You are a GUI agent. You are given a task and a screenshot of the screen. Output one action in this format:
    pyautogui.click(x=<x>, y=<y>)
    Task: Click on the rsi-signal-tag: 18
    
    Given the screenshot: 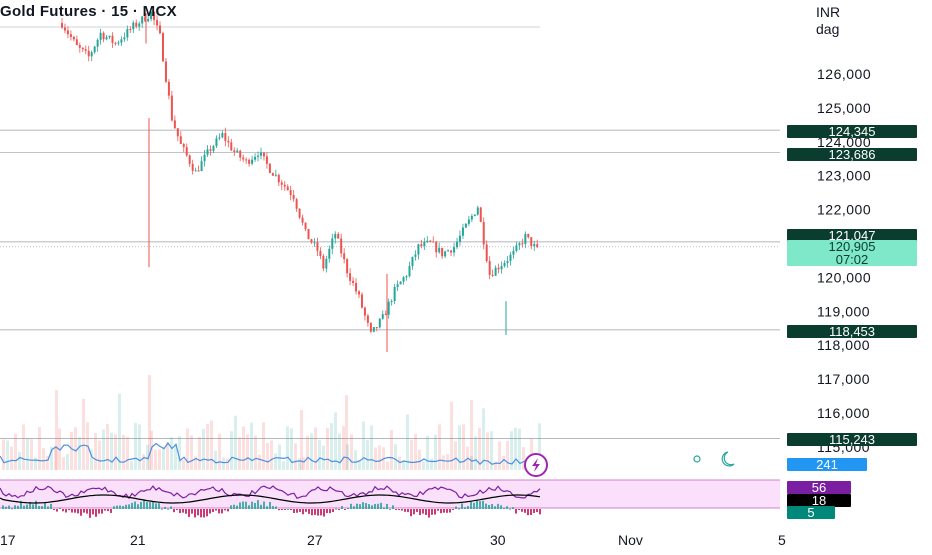 What is the action you would take?
    pyautogui.click(x=819, y=500)
    